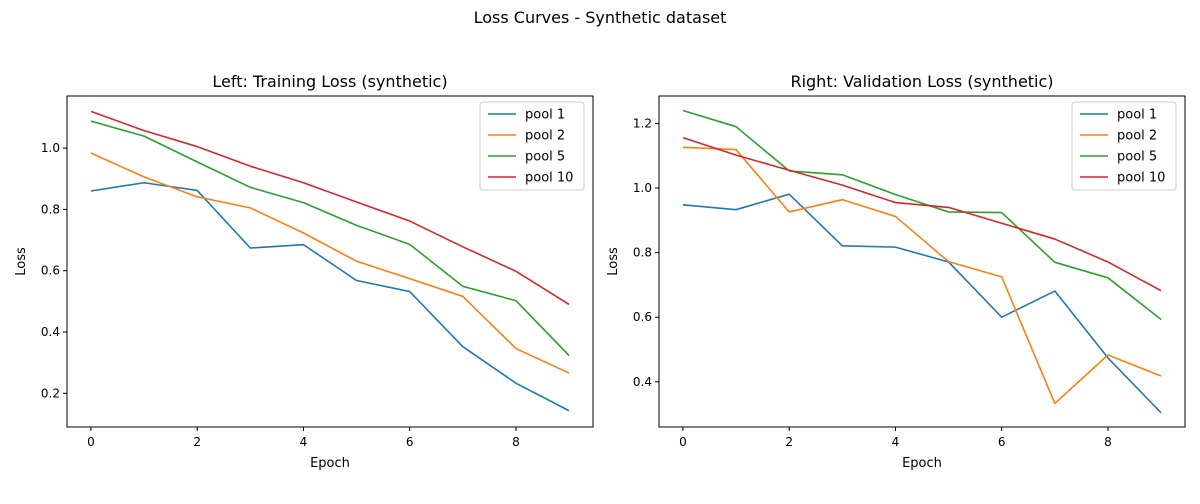  I want to click on y-tick-label: 1.2, so click(642, 123).